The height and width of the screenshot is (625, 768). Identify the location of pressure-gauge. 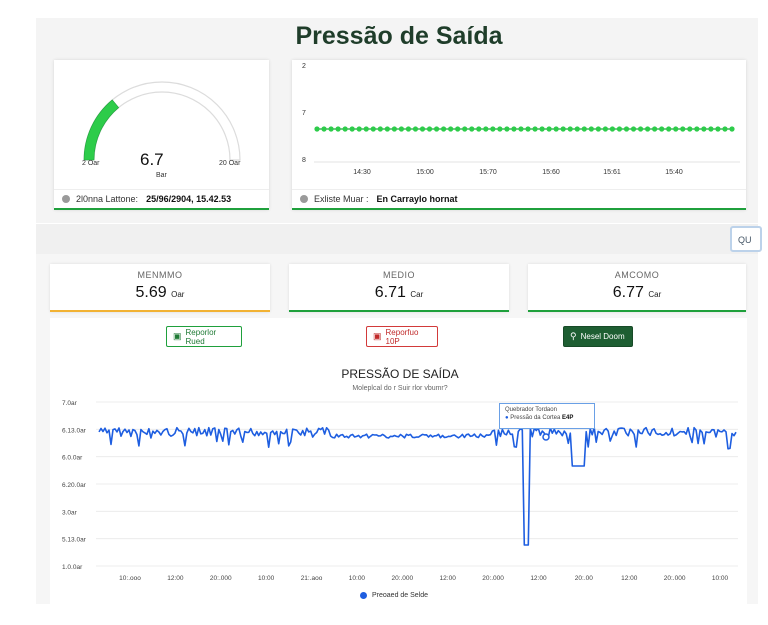
(162, 121).